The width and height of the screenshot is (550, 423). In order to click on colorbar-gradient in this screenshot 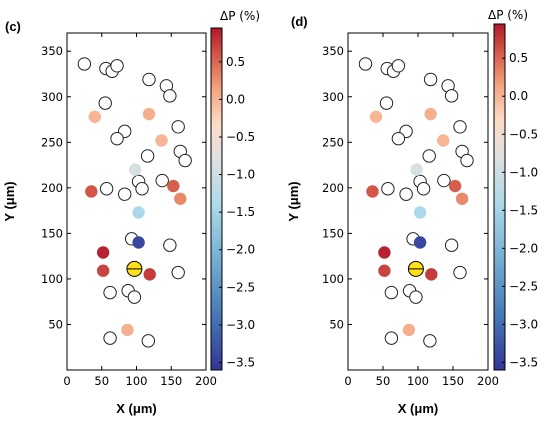, I will do `click(499, 197)`.